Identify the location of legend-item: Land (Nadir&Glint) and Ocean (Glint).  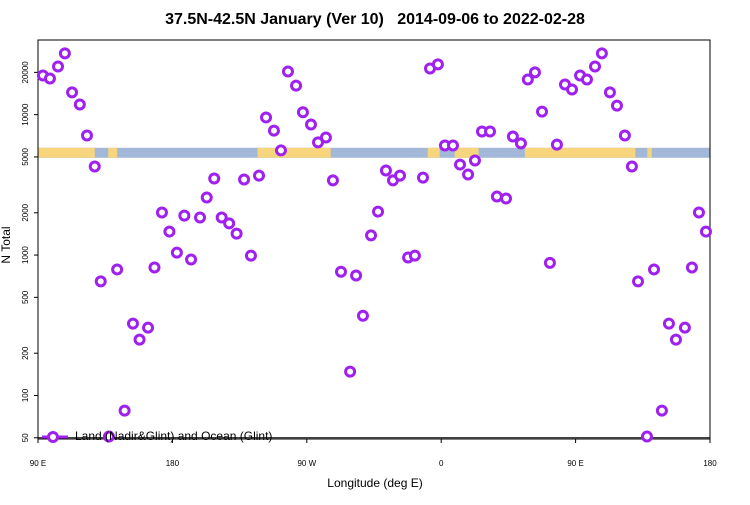
(157, 436).